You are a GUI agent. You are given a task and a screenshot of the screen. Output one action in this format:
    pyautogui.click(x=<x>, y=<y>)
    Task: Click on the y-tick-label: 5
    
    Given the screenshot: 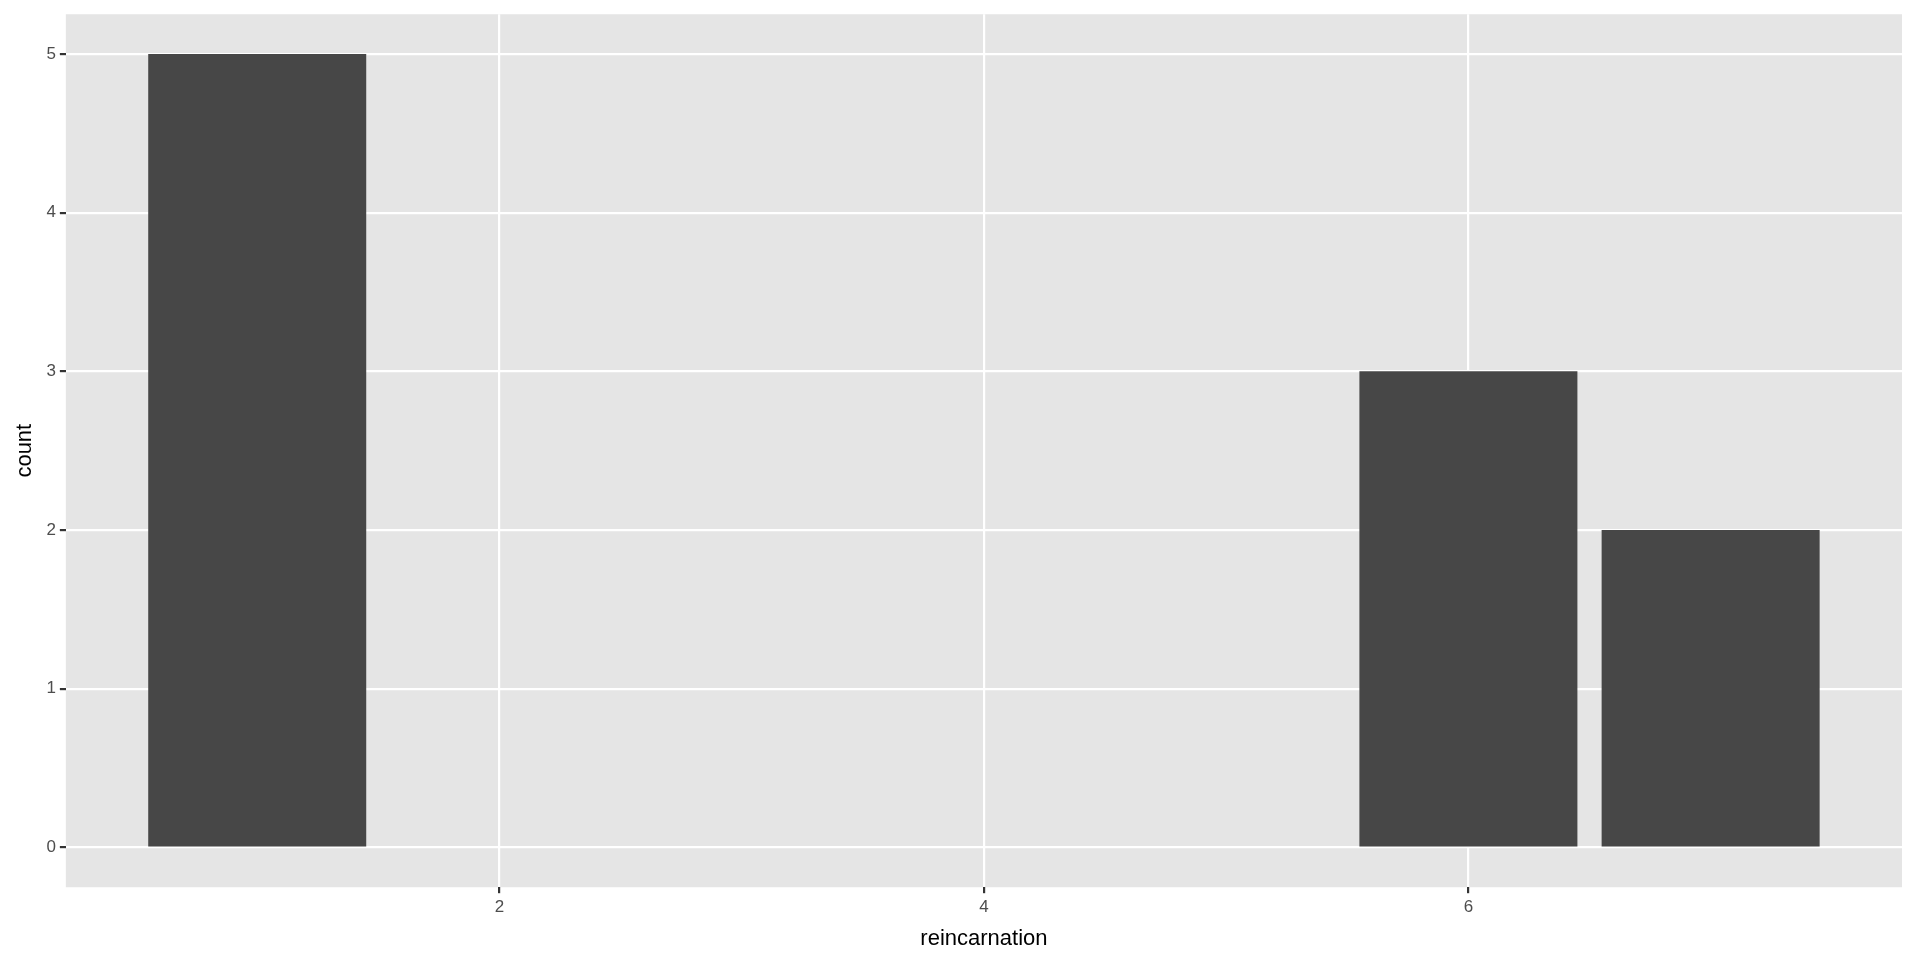 What is the action you would take?
    pyautogui.click(x=51, y=53)
    